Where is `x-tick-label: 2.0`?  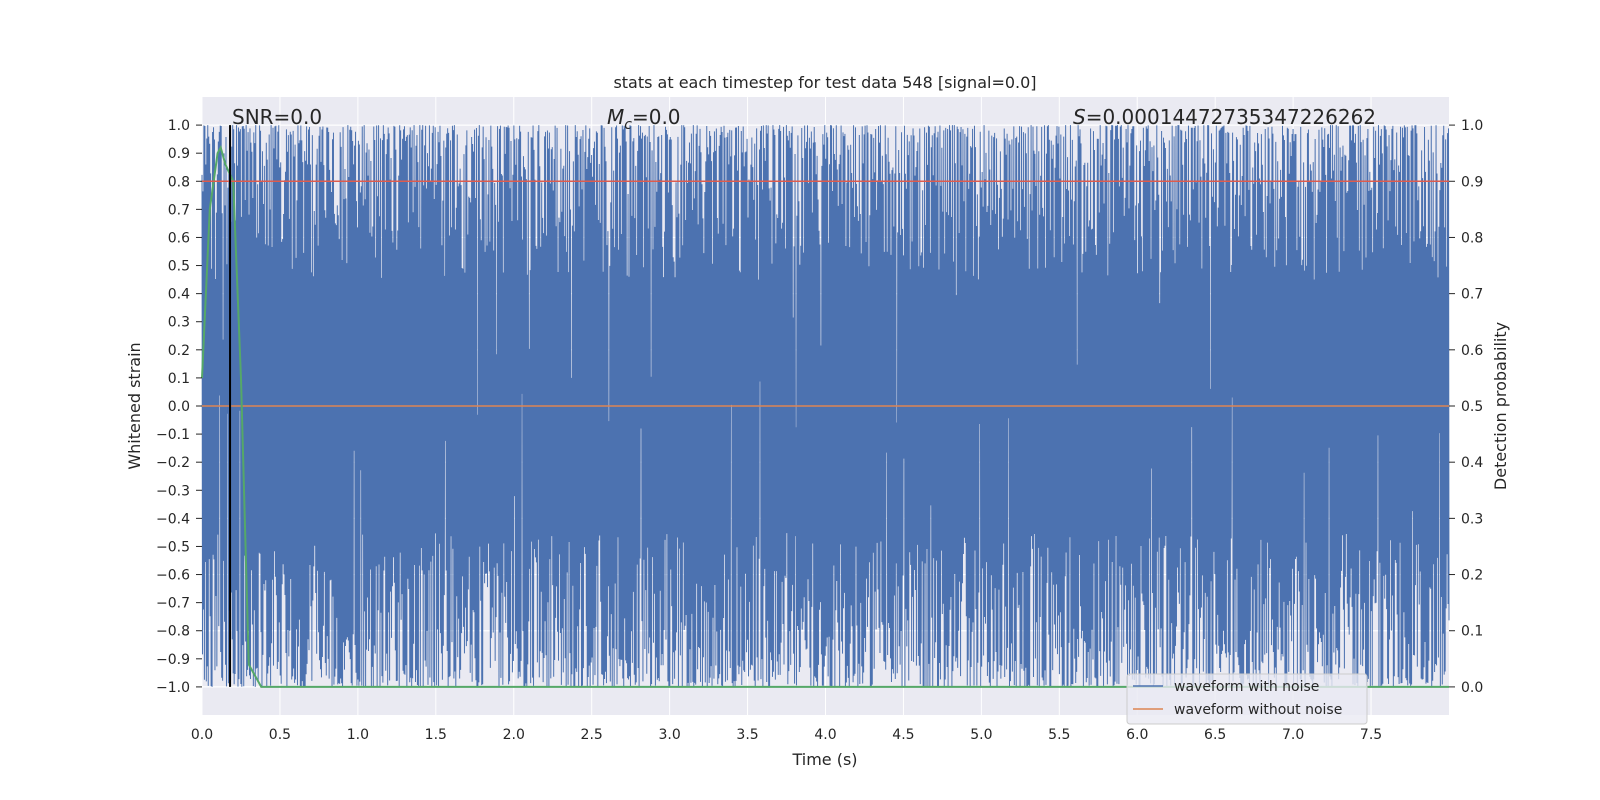
x-tick-label: 2.0 is located at coordinates (514, 735).